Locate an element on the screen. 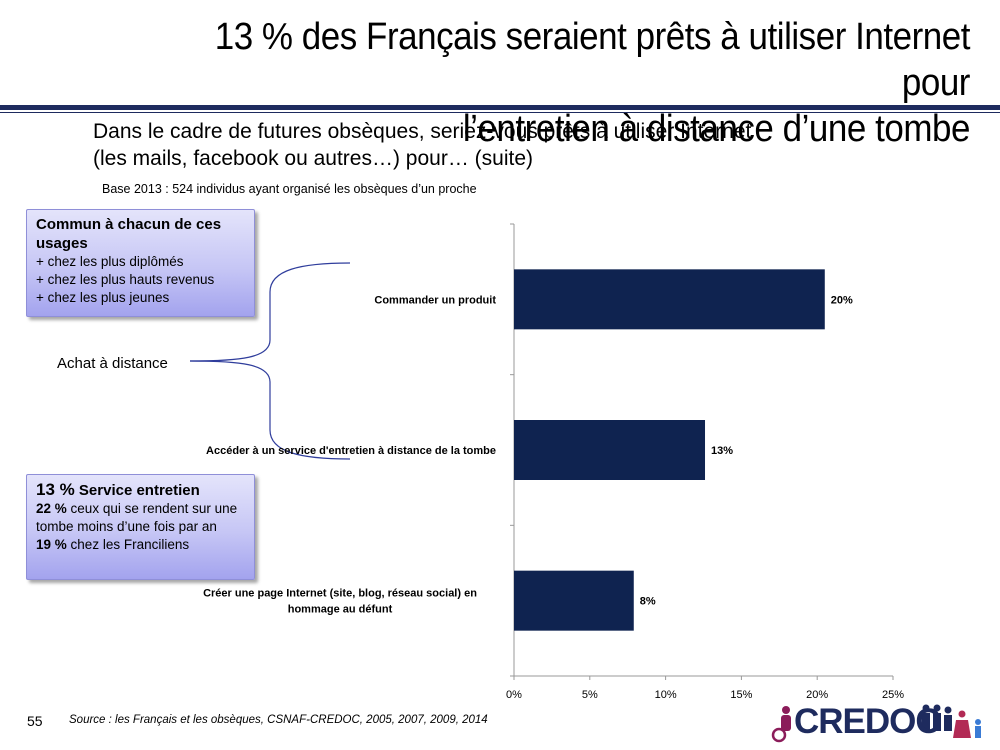 This screenshot has height=750, width=1000. service-heading: Service entretien is located at coordinates (139, 490).